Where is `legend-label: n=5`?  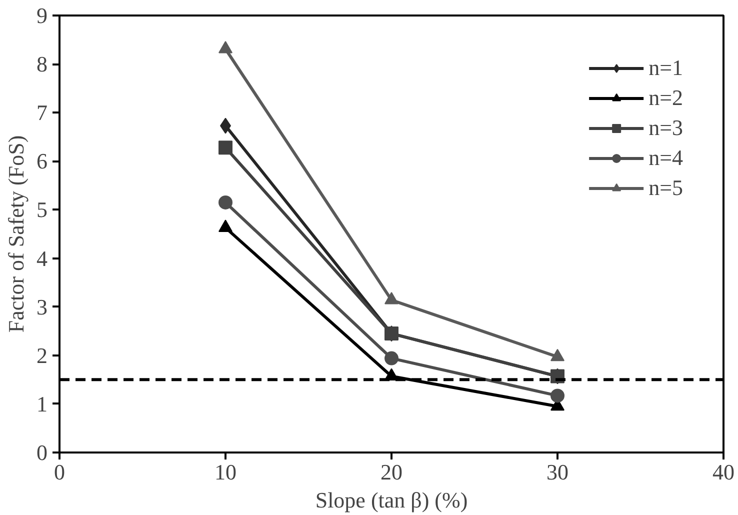 legend-label: n=5 is located at coordinates (665, 188).